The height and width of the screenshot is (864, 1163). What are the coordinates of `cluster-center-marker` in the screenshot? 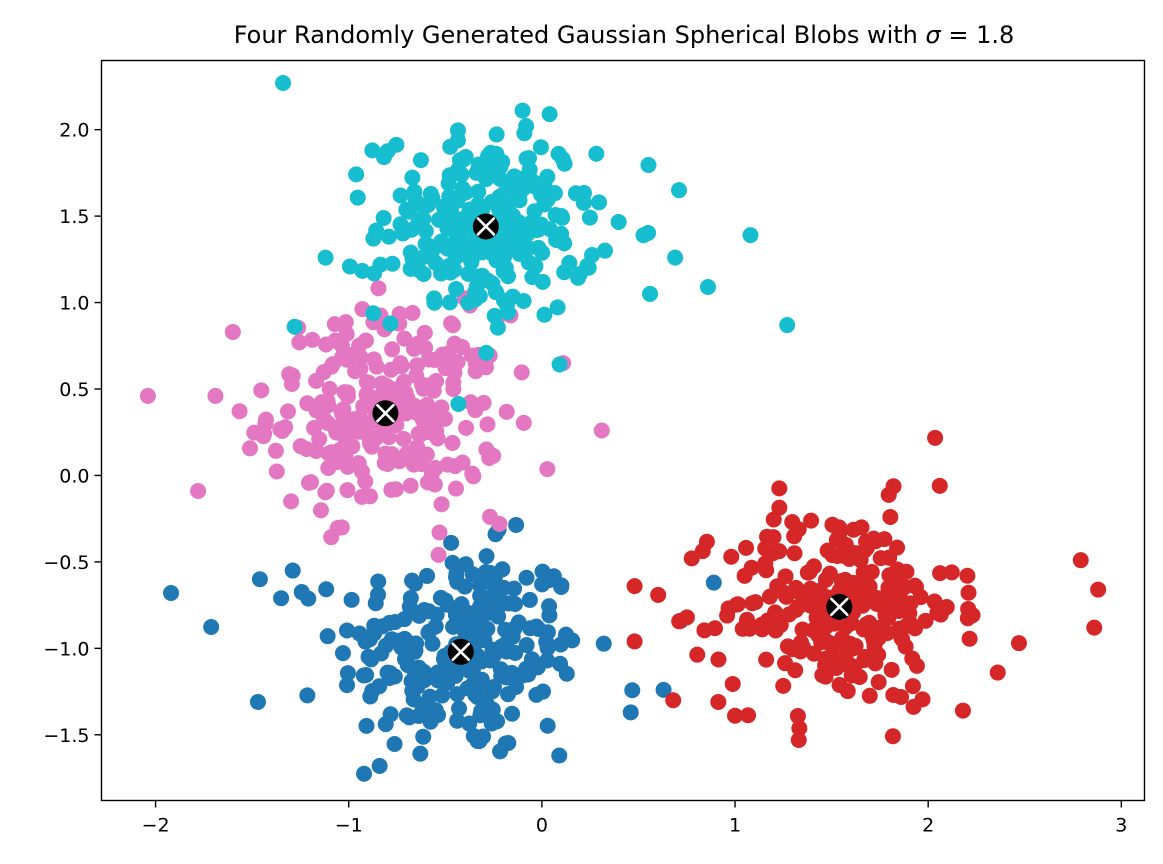 It's located at (485, 226).